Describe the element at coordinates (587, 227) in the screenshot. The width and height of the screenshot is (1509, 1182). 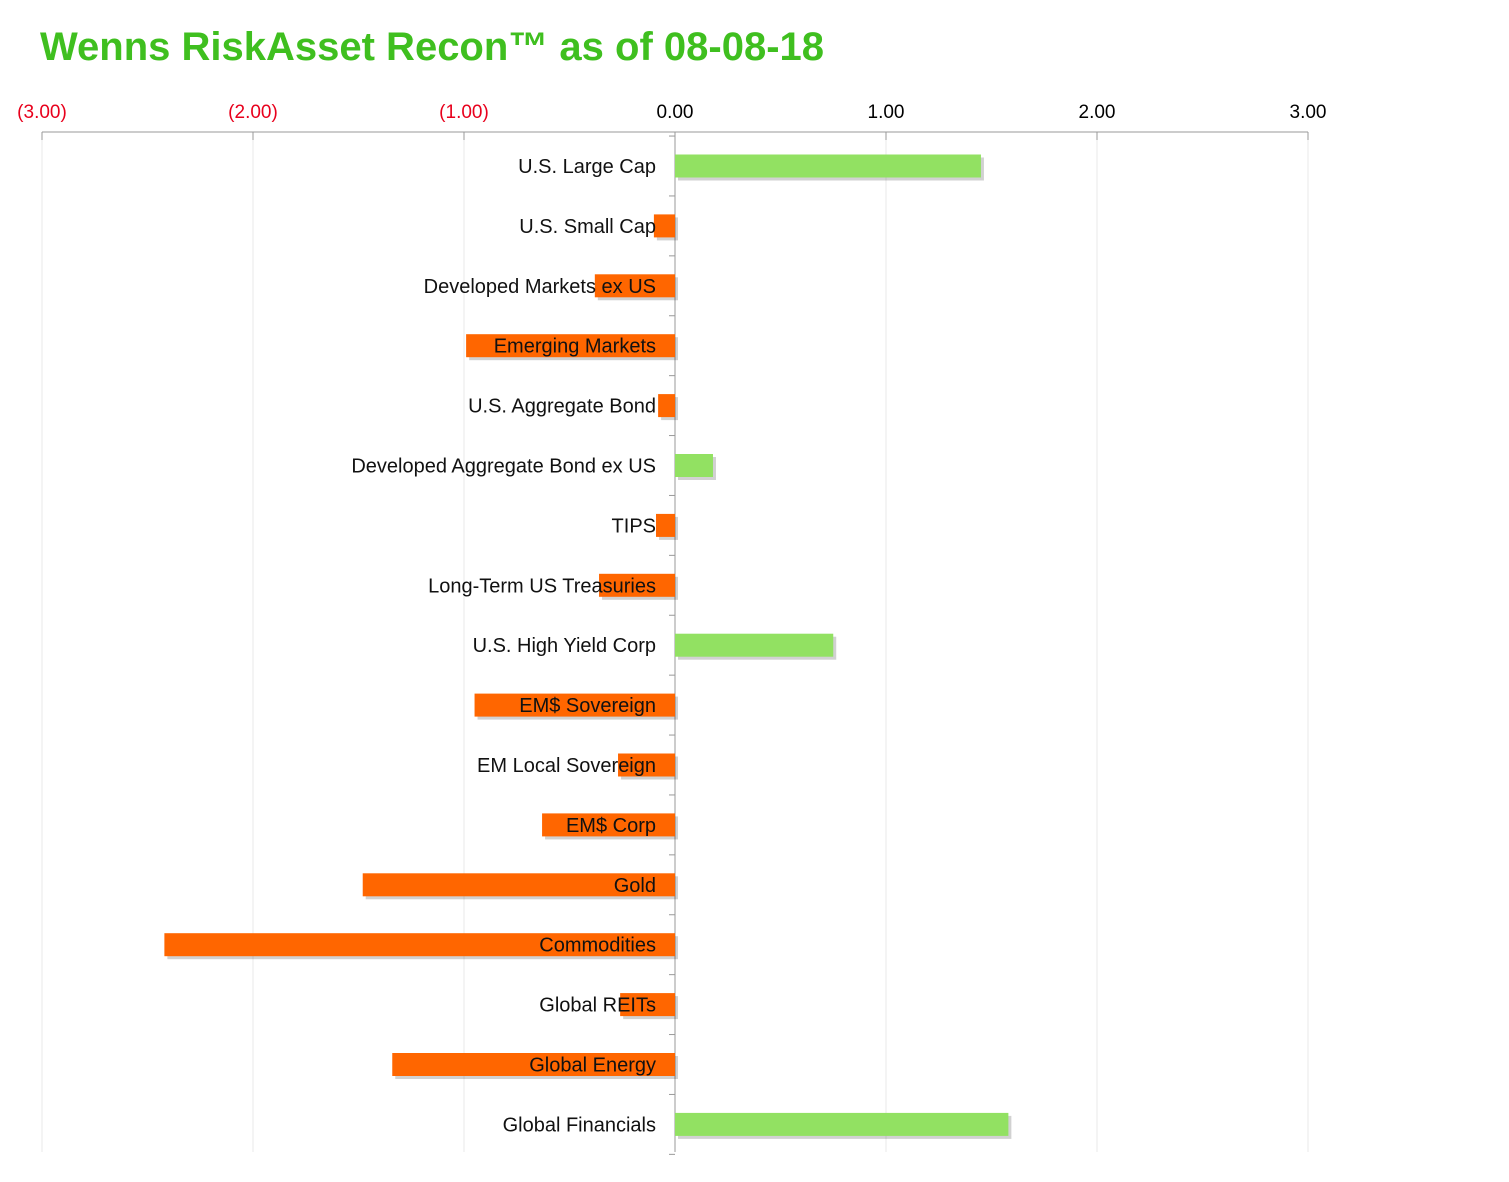
I see `category-label: U.S. Small Cap` at that location.